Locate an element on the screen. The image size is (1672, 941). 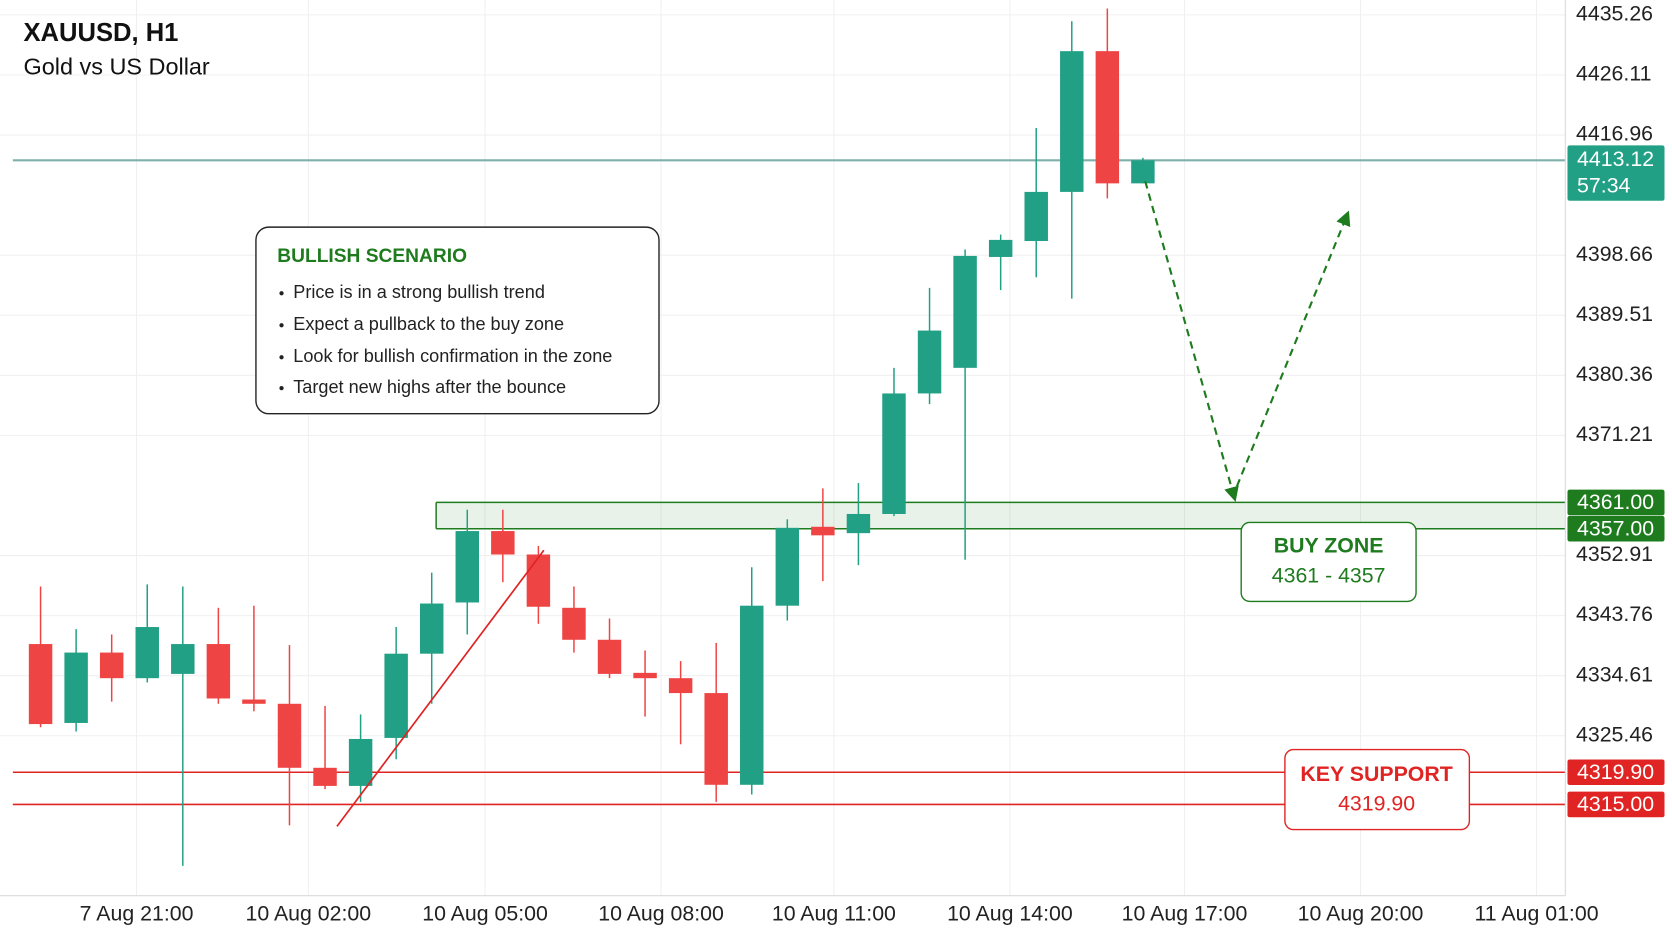
current-price-tag is located at coordinates (1616, 173).